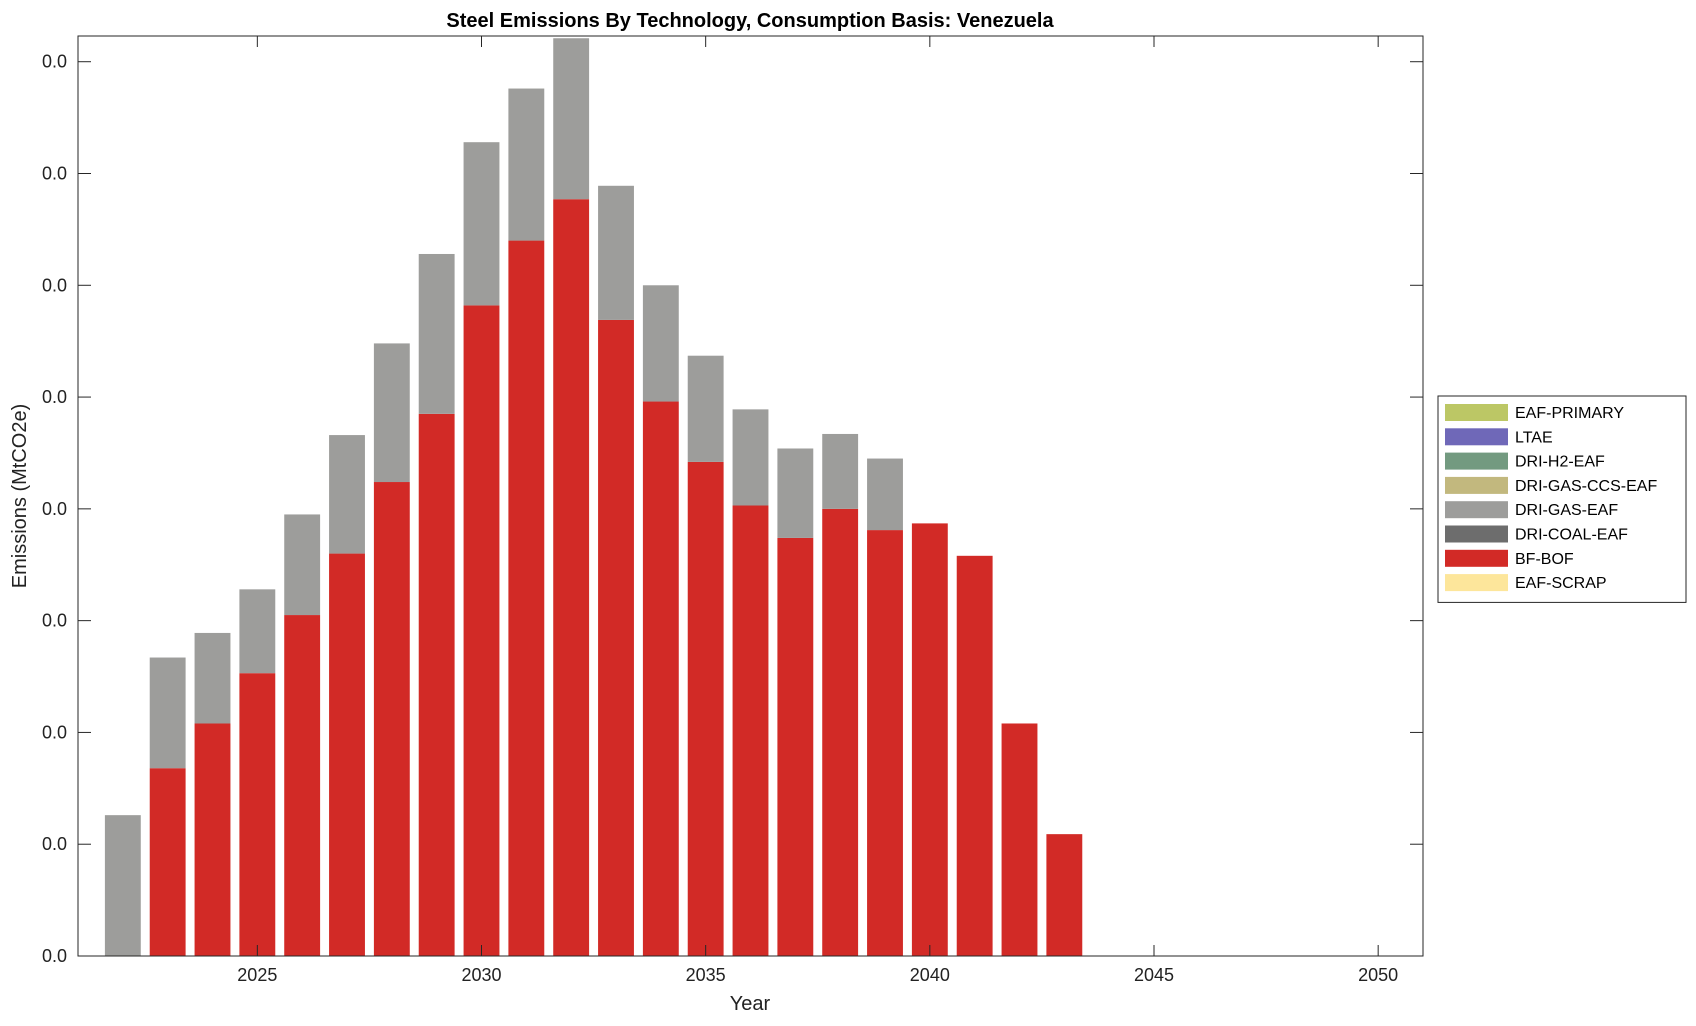 The width and height of the screenshot is (1696, 1026). I want to click on bar-bf-bof-2023, so click(167, 862).